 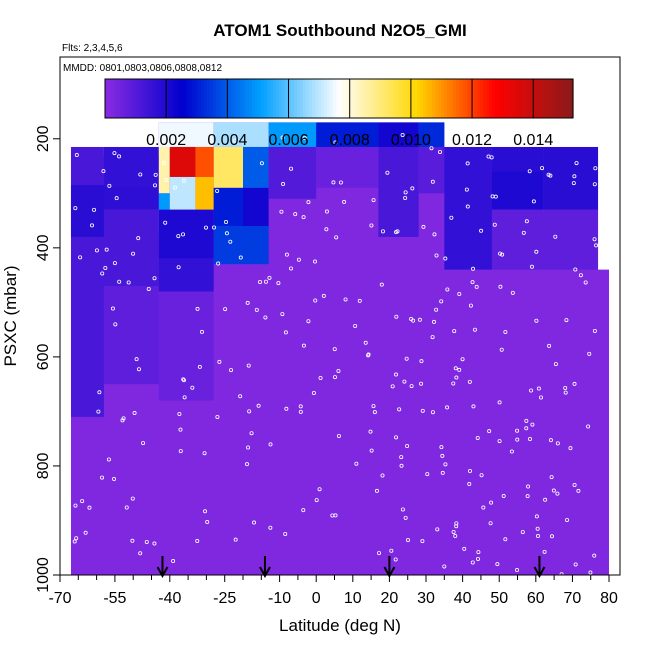 I want to click on x-tick-label: -10, so click(x=279, y=598).